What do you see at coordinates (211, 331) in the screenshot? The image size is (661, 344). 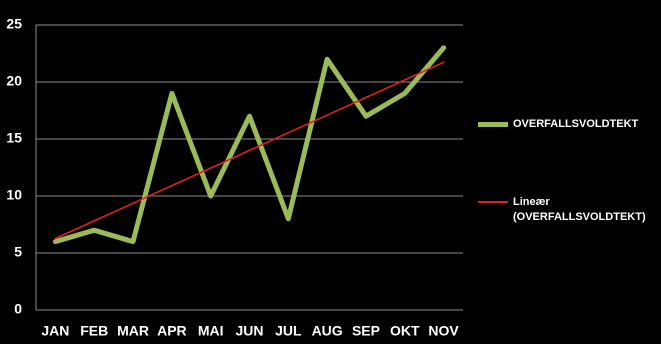 I see `x-tick-label: MAI` at bounding box center [211, 331].